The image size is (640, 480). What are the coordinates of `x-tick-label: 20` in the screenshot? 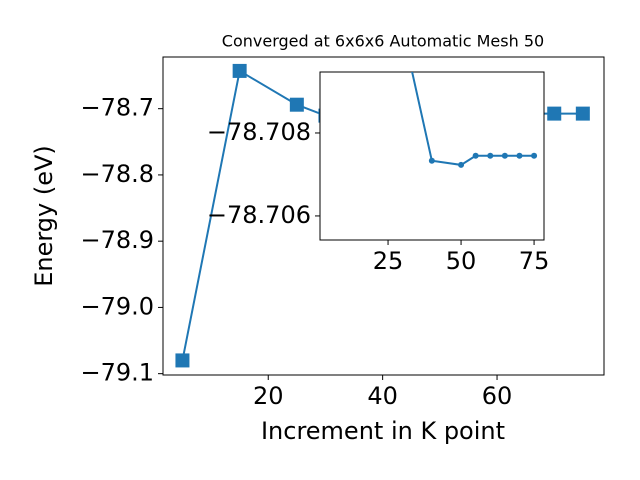 It's located at (268, 396).